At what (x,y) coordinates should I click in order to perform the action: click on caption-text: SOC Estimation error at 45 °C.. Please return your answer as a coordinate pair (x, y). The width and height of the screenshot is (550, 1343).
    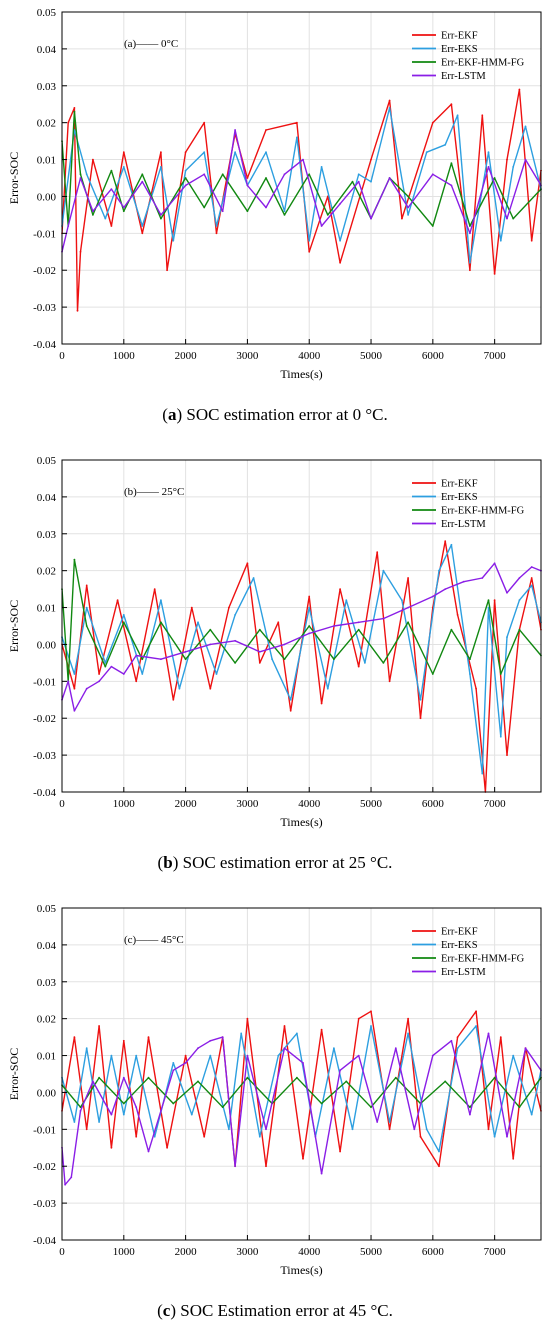
    Looking at the image, I should click on (286, 1310).